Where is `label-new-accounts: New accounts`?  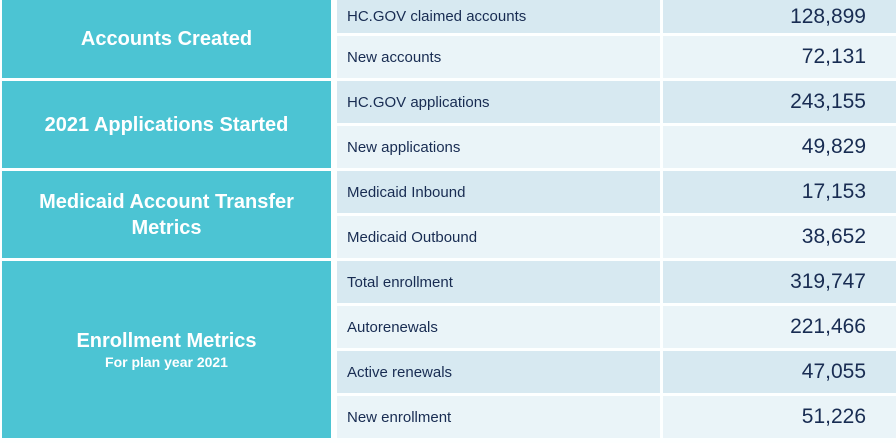
label-new-accounts: New accounts is located at coordinates (498, 57).